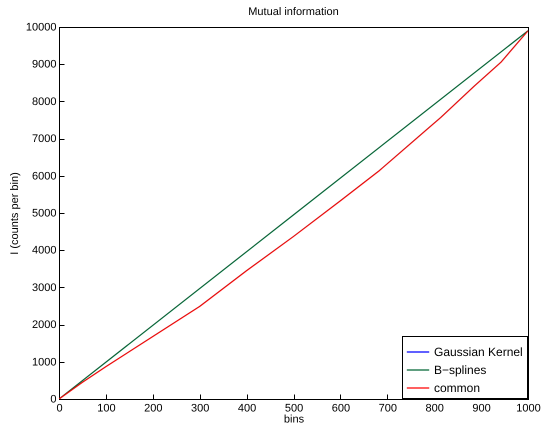 The image size is (552, 429). What do you see at coordinates (44, 325) in the screenshot?
I see `y-tick-label: 2000` at bounding box center [44, 325].